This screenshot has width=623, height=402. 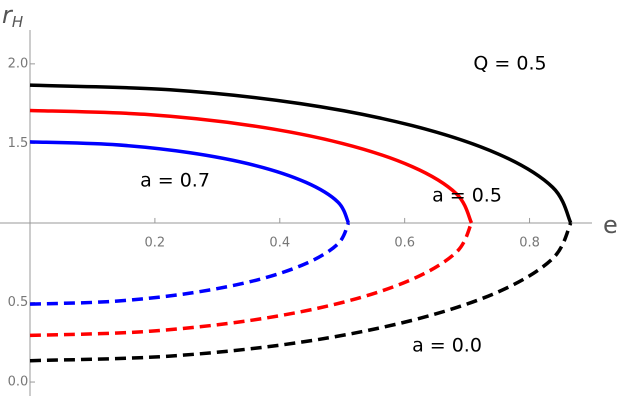 I want to click on x-tick-label: 0.8, so click(x=529, y=242).